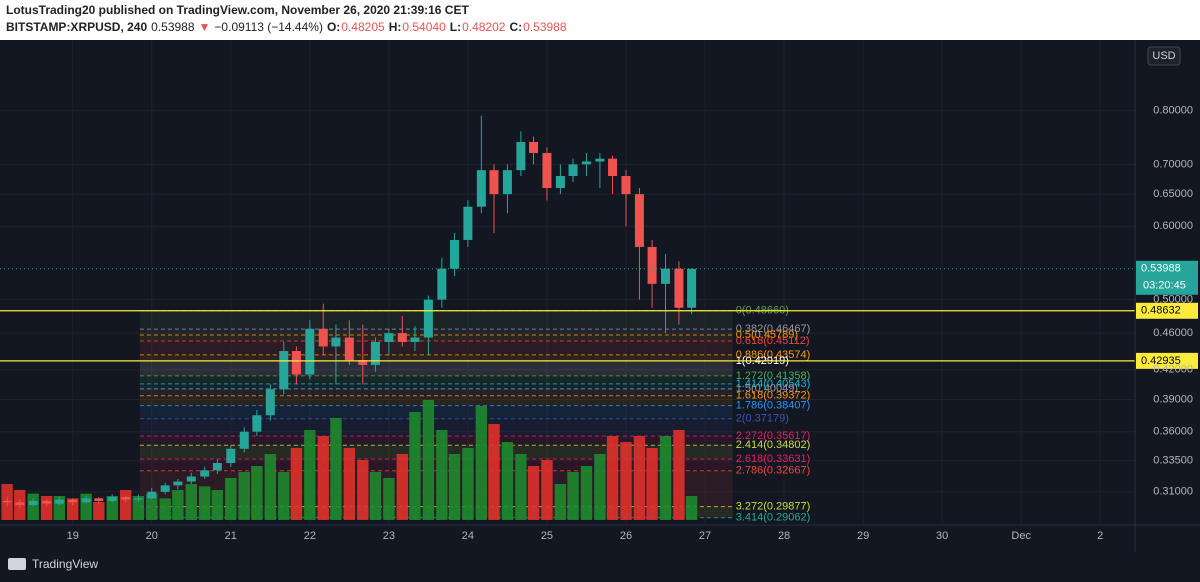 The height and width of the screenshot is (582, 1200). I want to click on header-bg, so click(600, 20).